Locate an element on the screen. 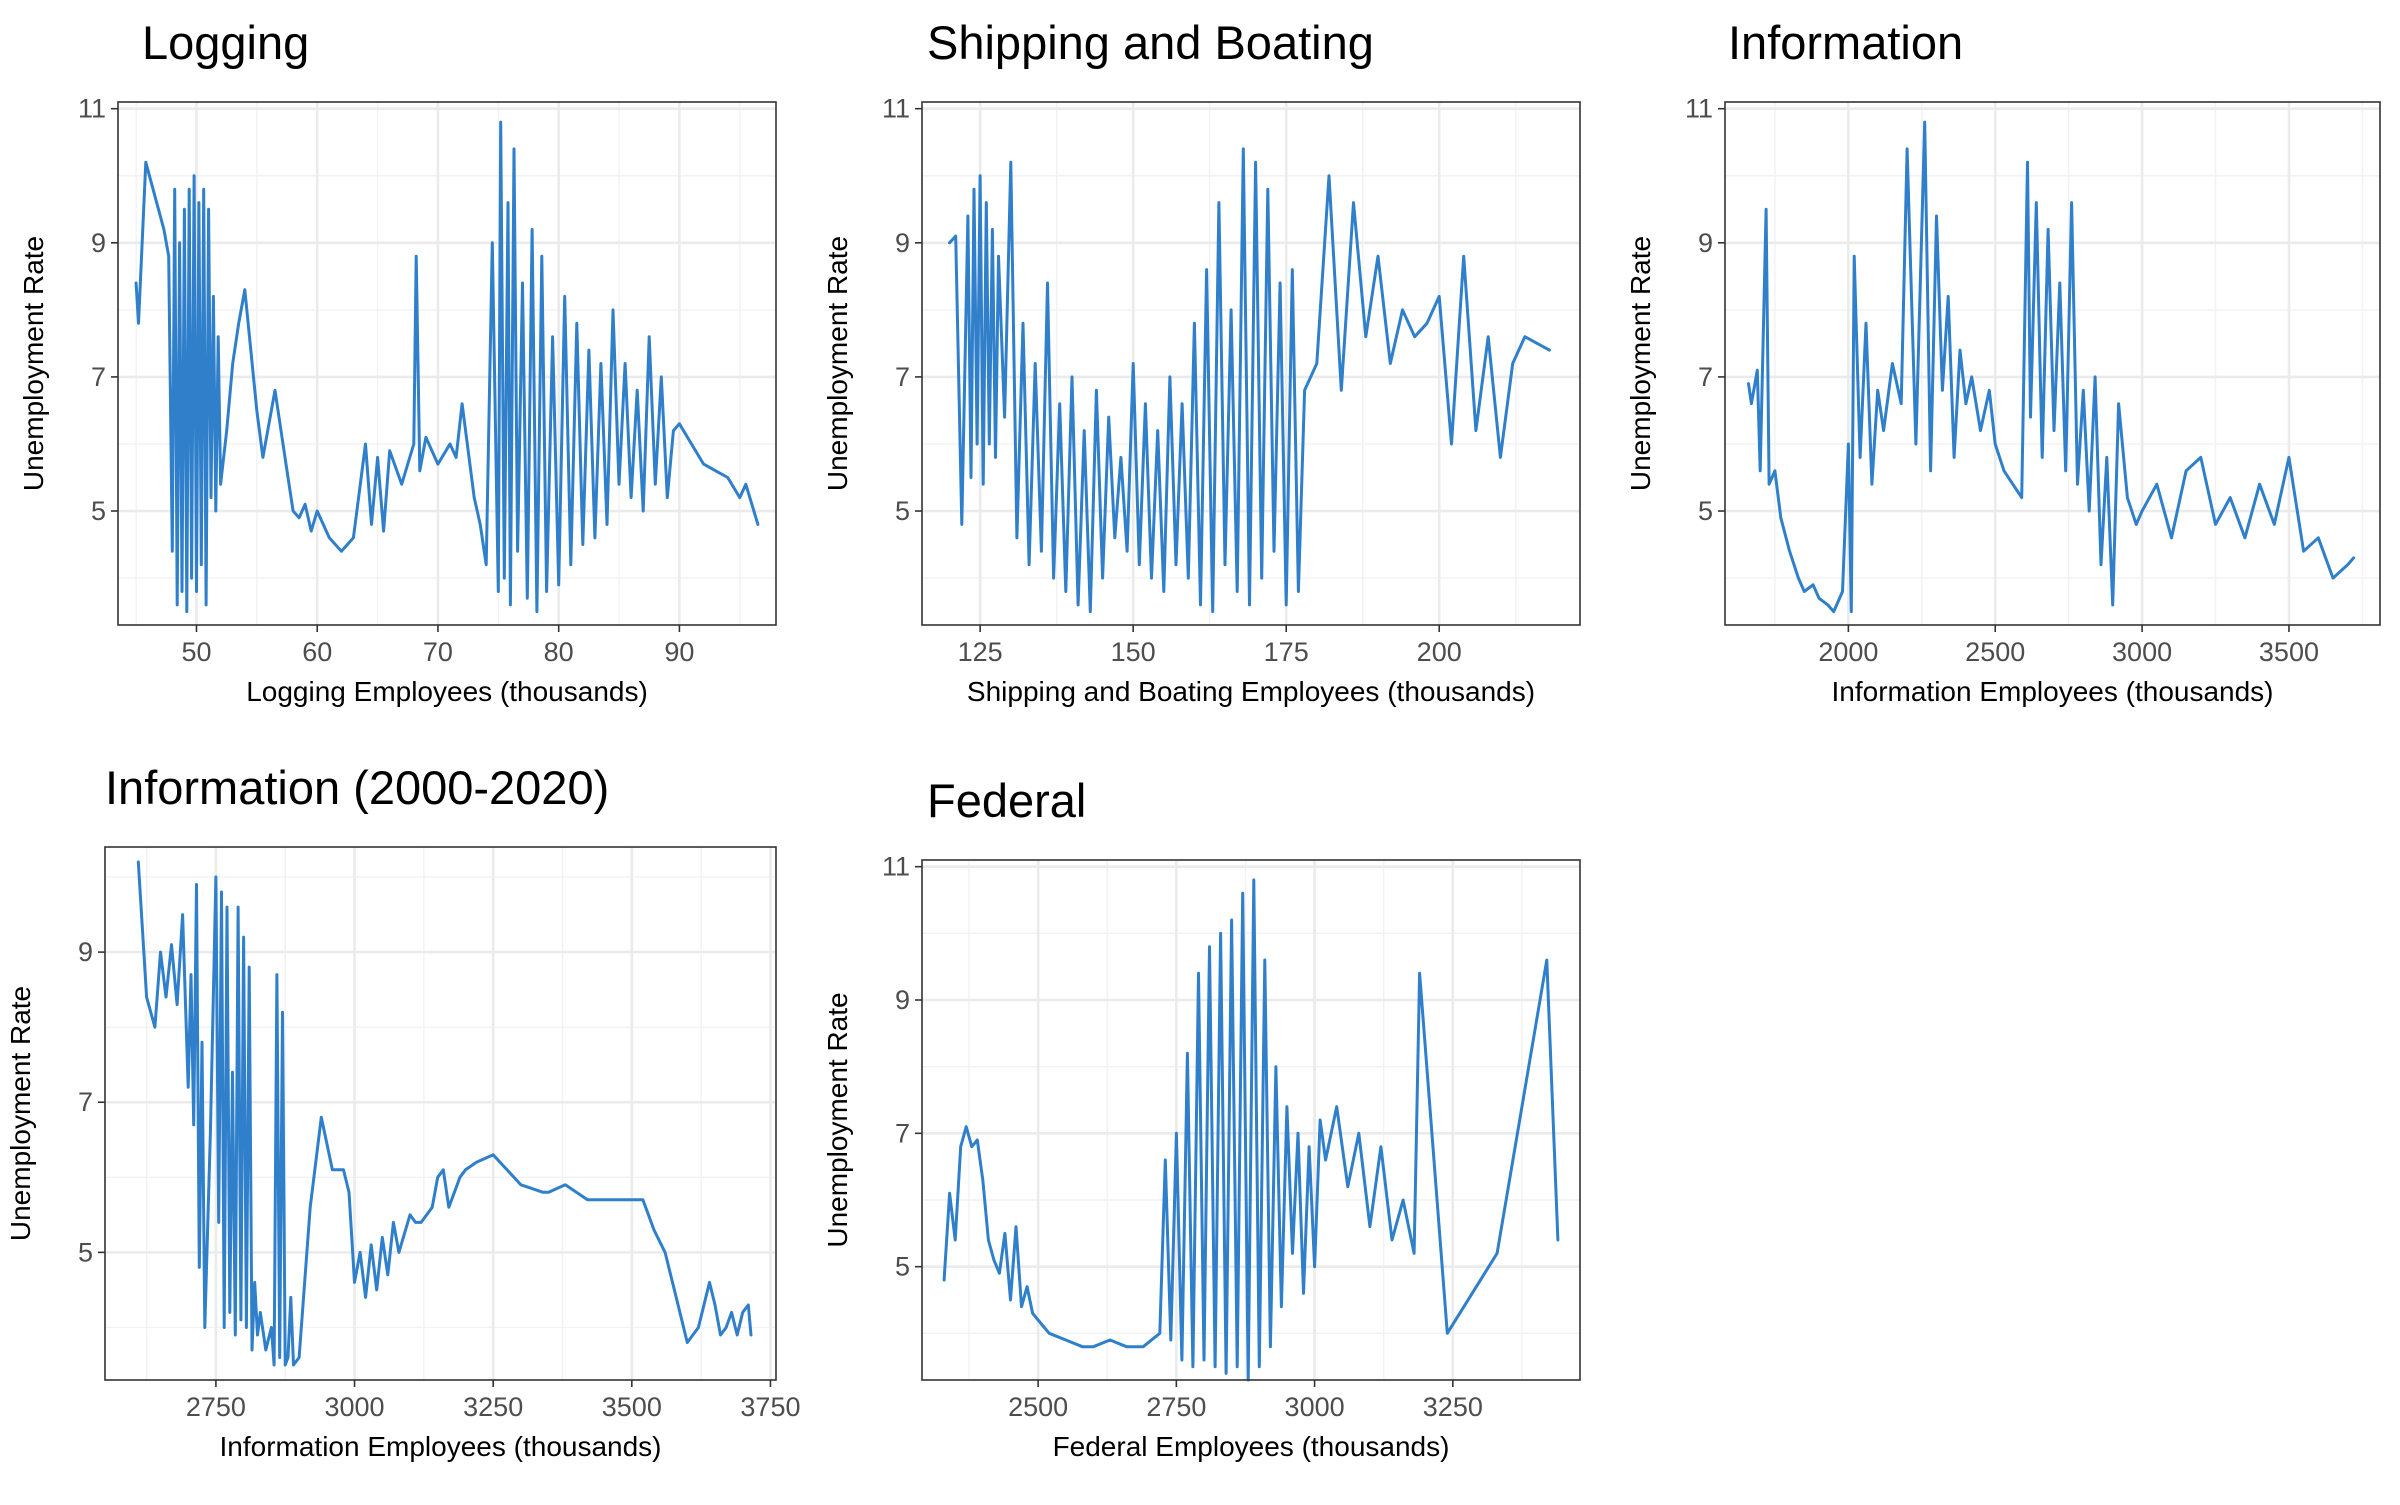  x-tick-label: 175 is located at coordinates (1286, 652).